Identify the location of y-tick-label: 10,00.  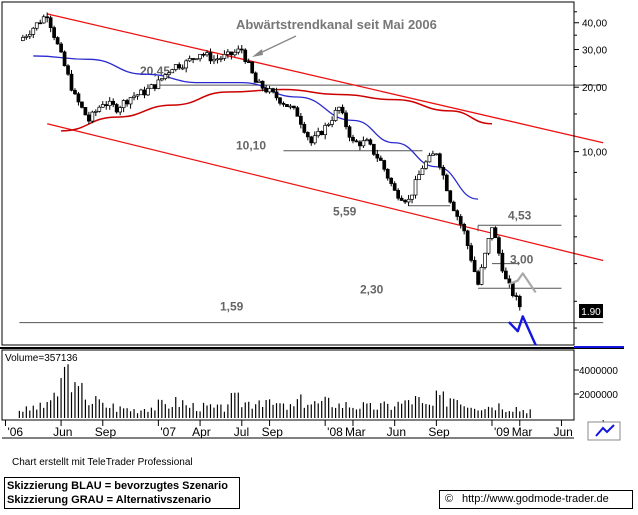
(594, 153).